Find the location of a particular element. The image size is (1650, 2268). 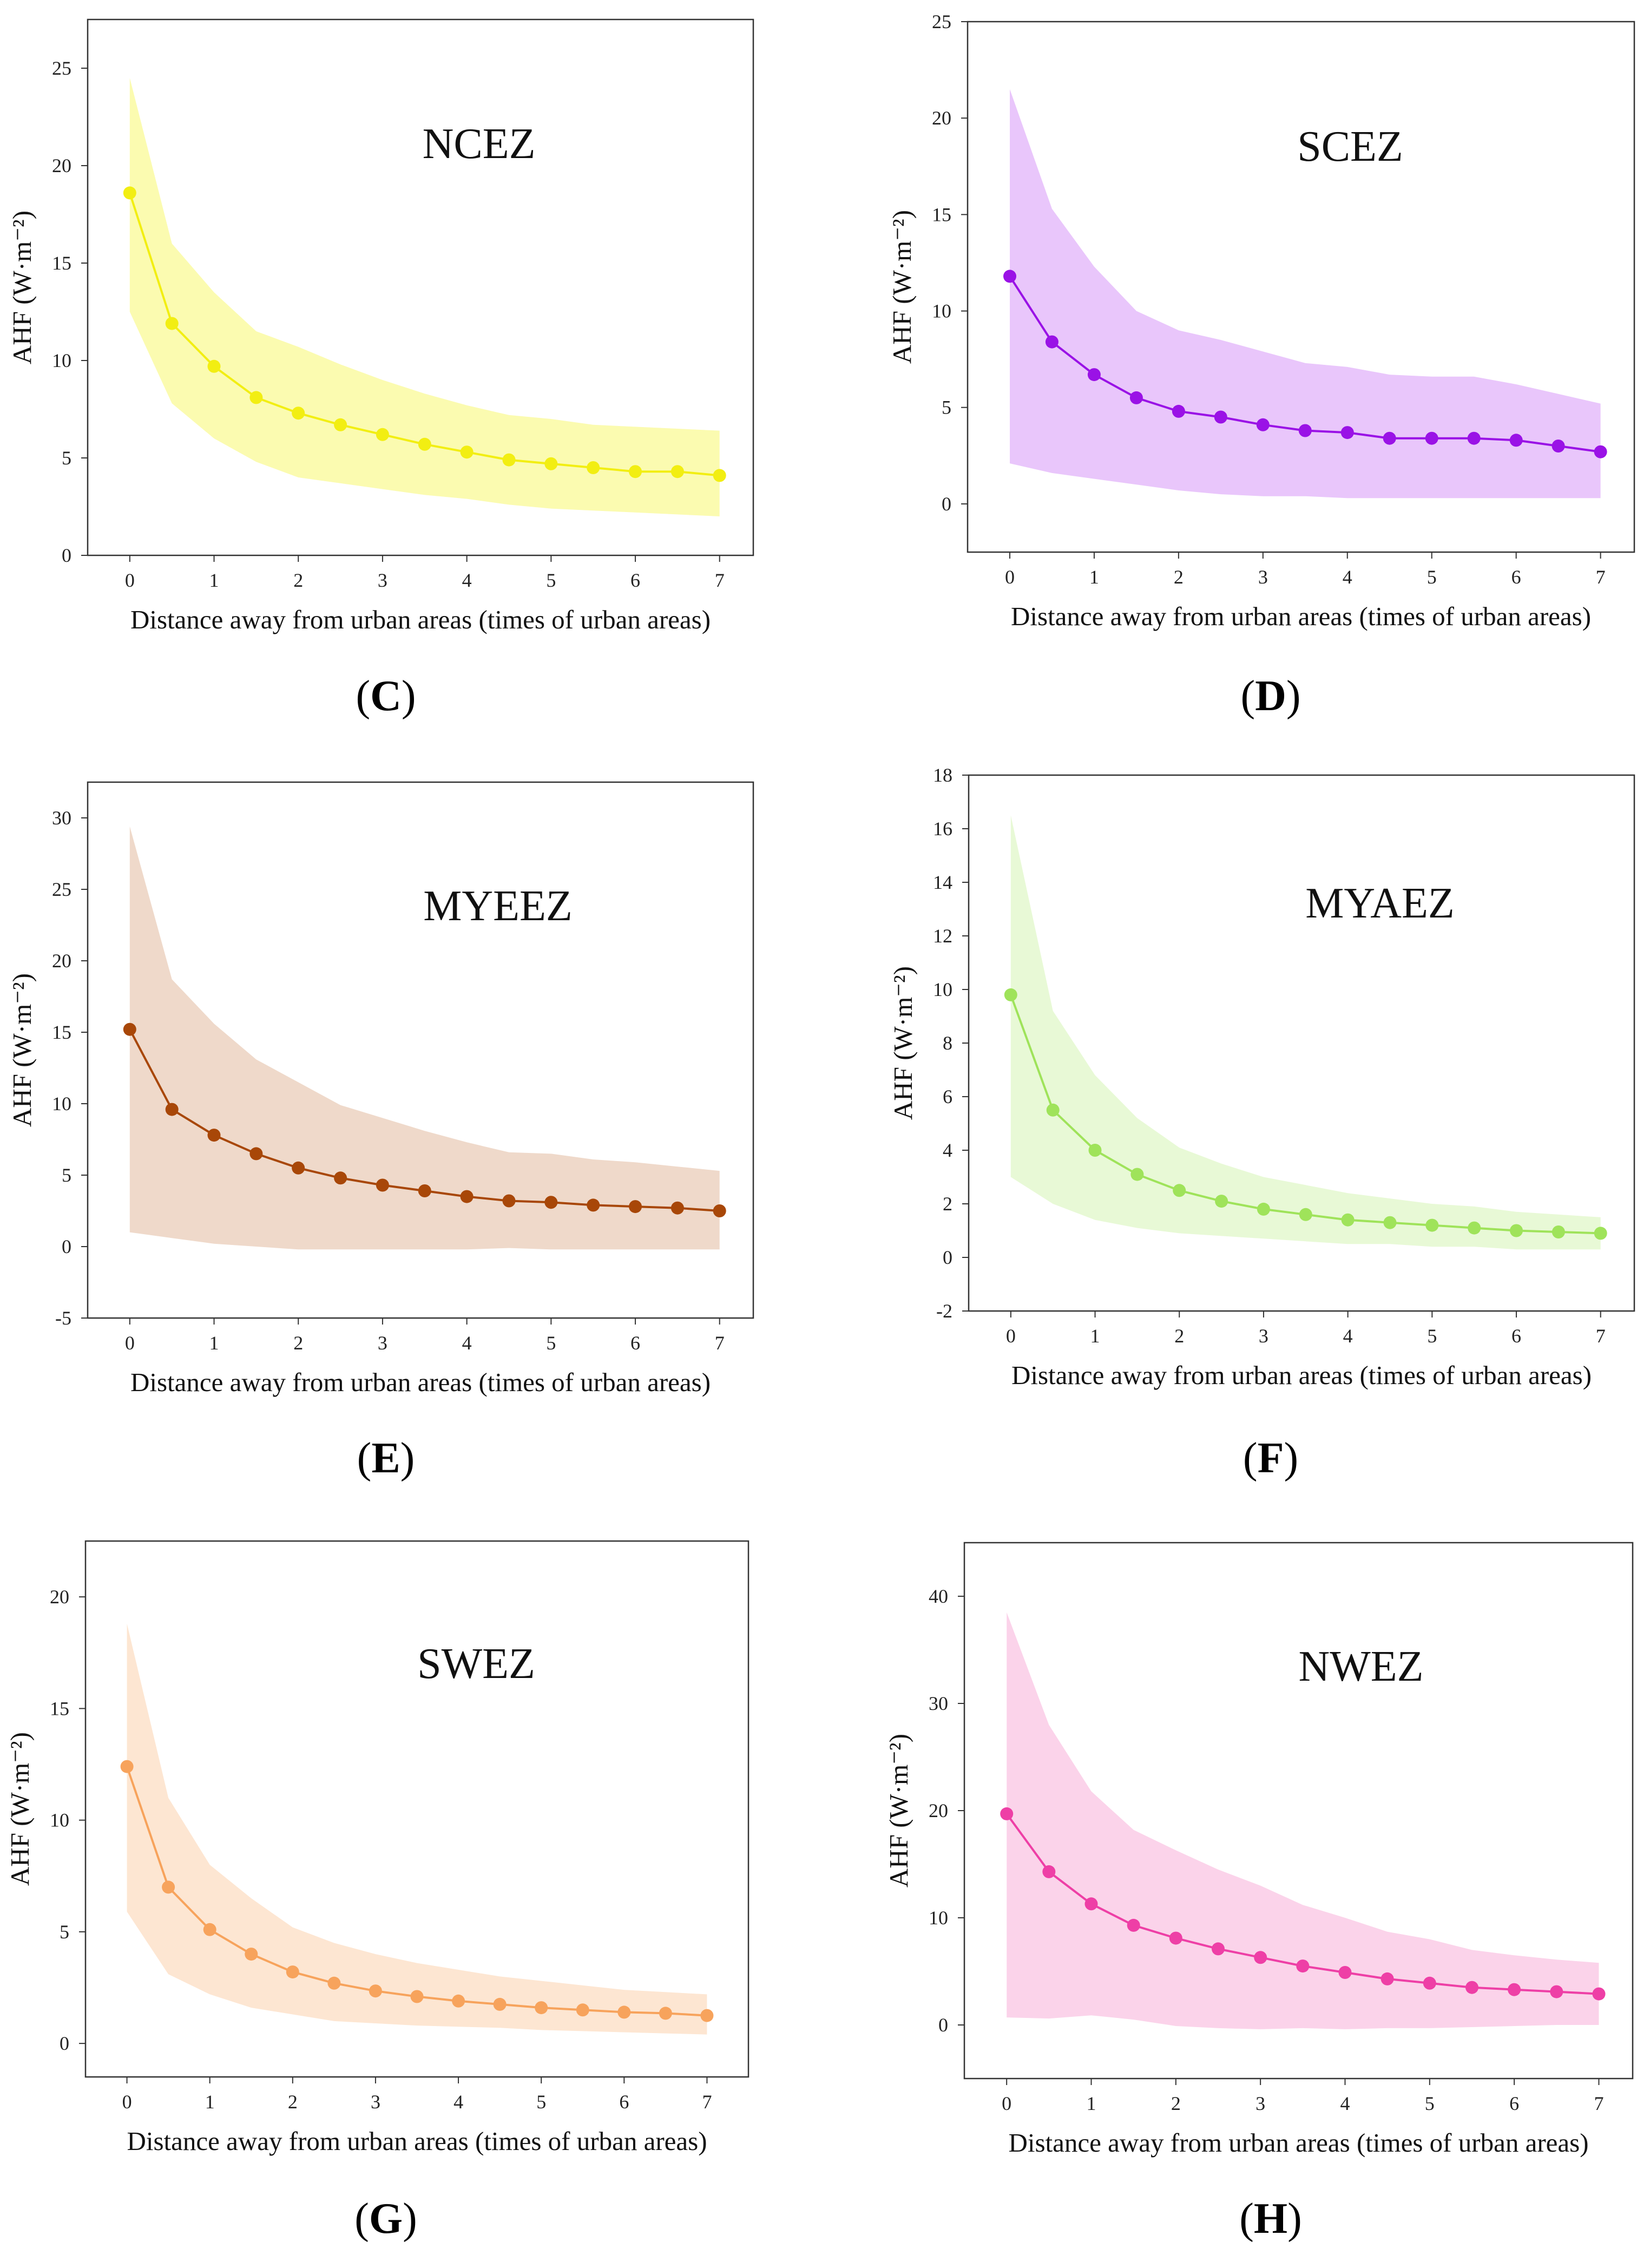

y-tick-label: 6 is located at coordinates (948, 1096).